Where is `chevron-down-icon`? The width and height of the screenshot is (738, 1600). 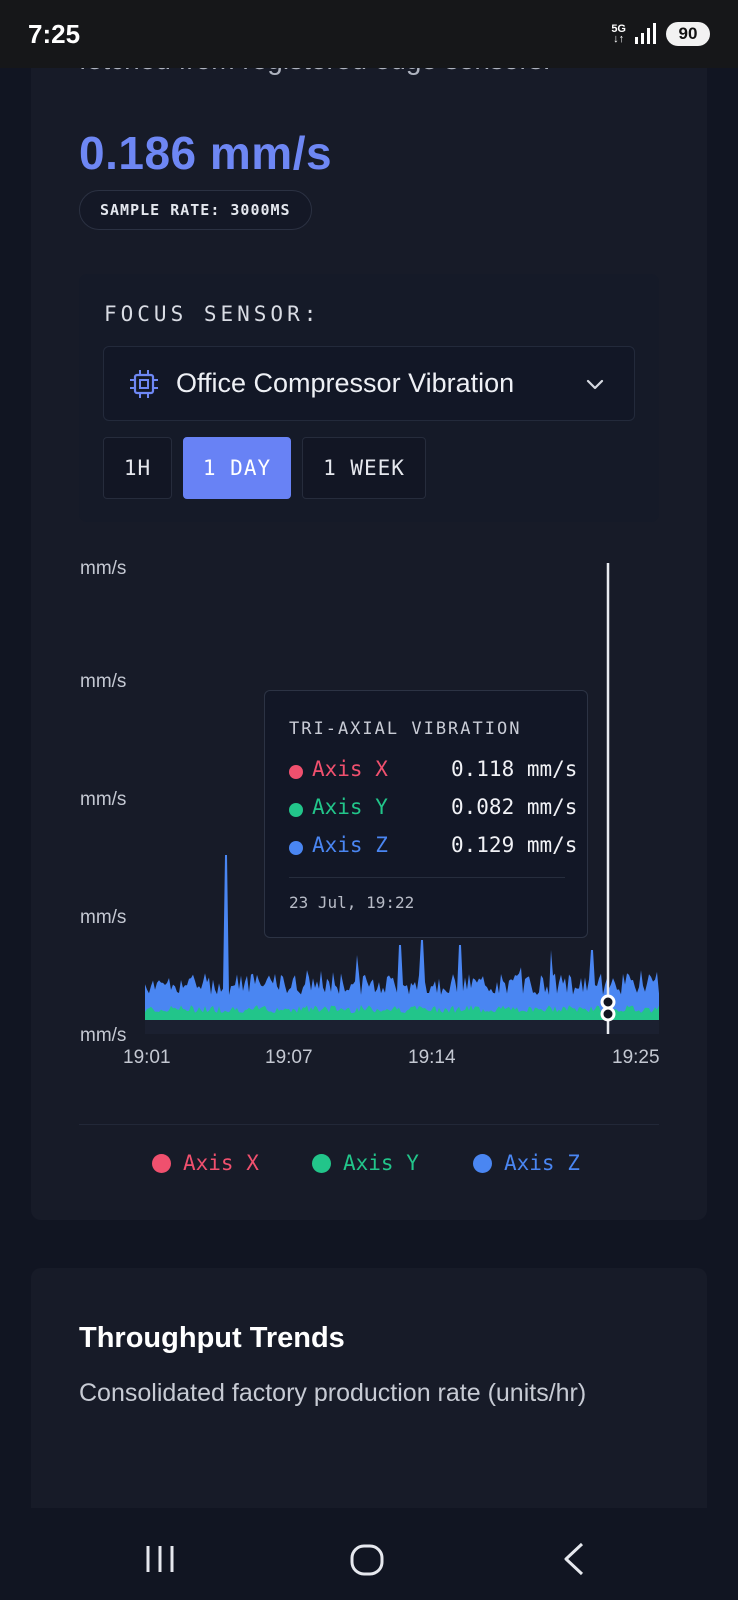 chevron-down-icon is located at coordinates (595, 384).